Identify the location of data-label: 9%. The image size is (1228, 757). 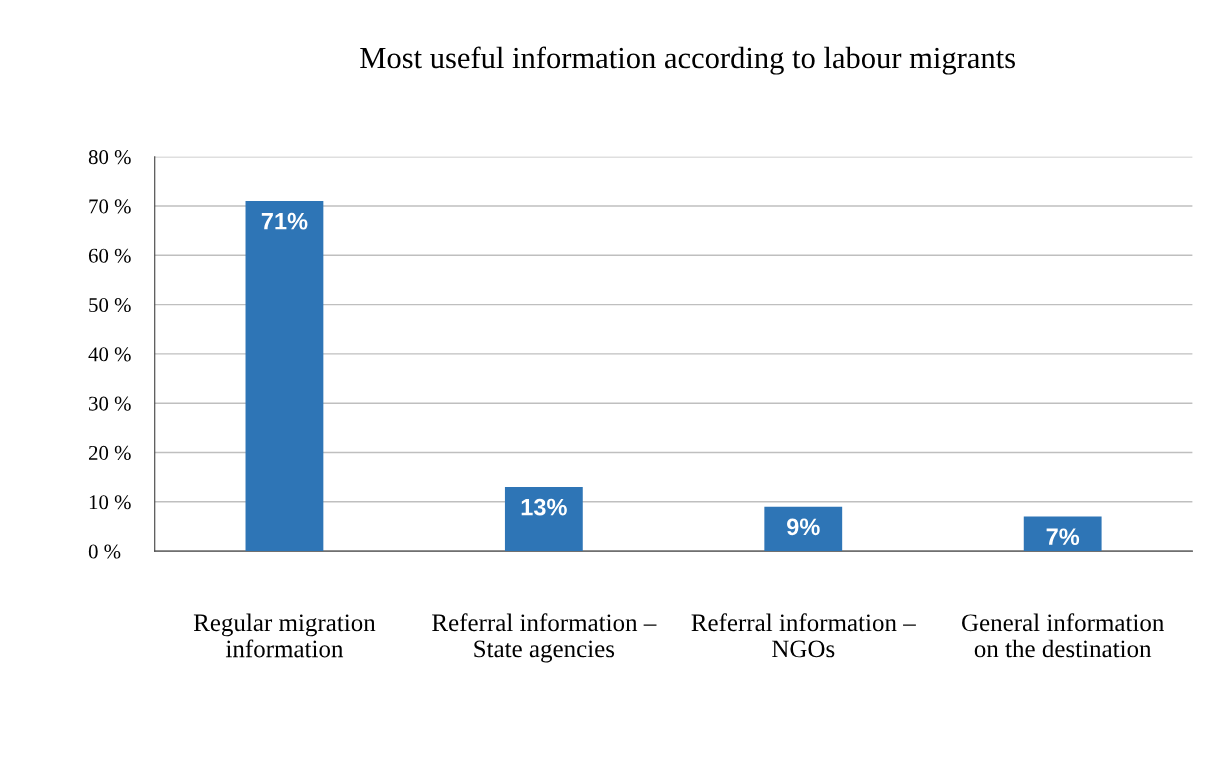
(803, 527).